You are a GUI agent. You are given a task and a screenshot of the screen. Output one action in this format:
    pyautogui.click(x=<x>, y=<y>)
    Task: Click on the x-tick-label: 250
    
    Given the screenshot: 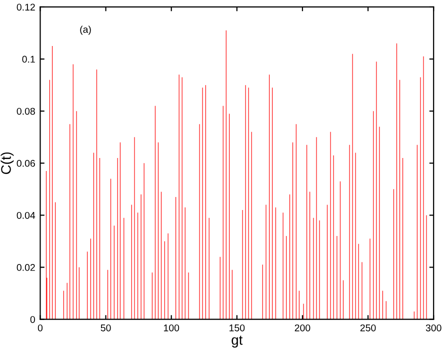 What is the action you would take?
    pyautogui.click(x=368, y=328)
    